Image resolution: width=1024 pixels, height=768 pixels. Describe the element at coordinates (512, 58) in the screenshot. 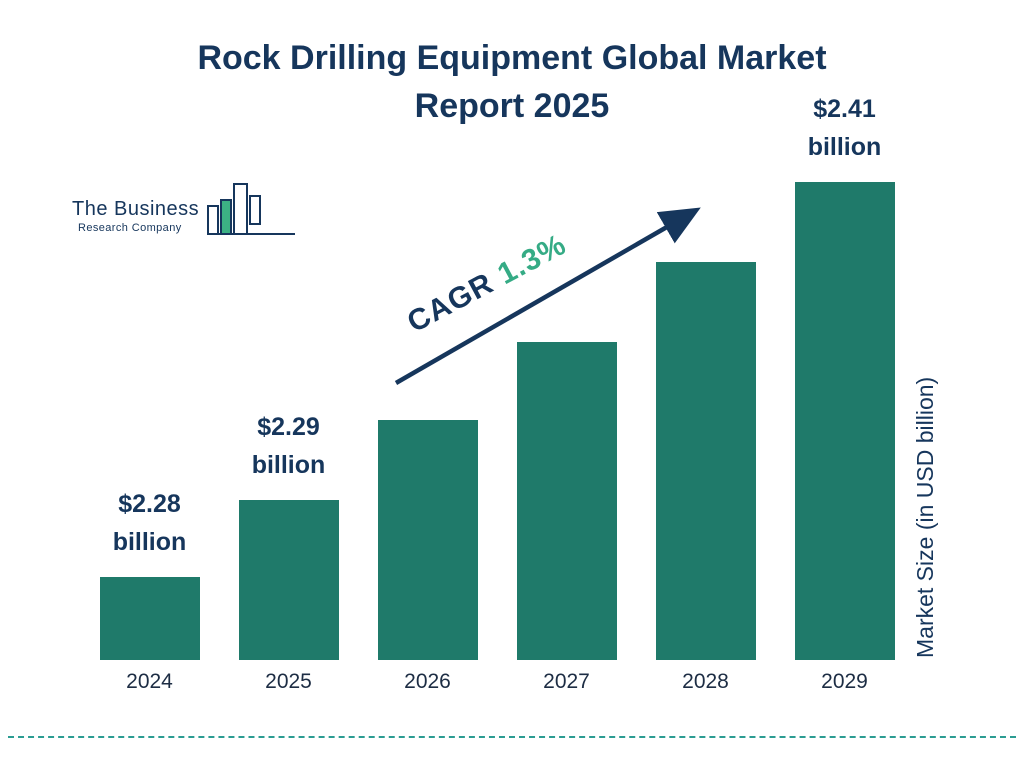

I see `page-title-line-1: Rock Drilling Equipment Global Market` at that location.